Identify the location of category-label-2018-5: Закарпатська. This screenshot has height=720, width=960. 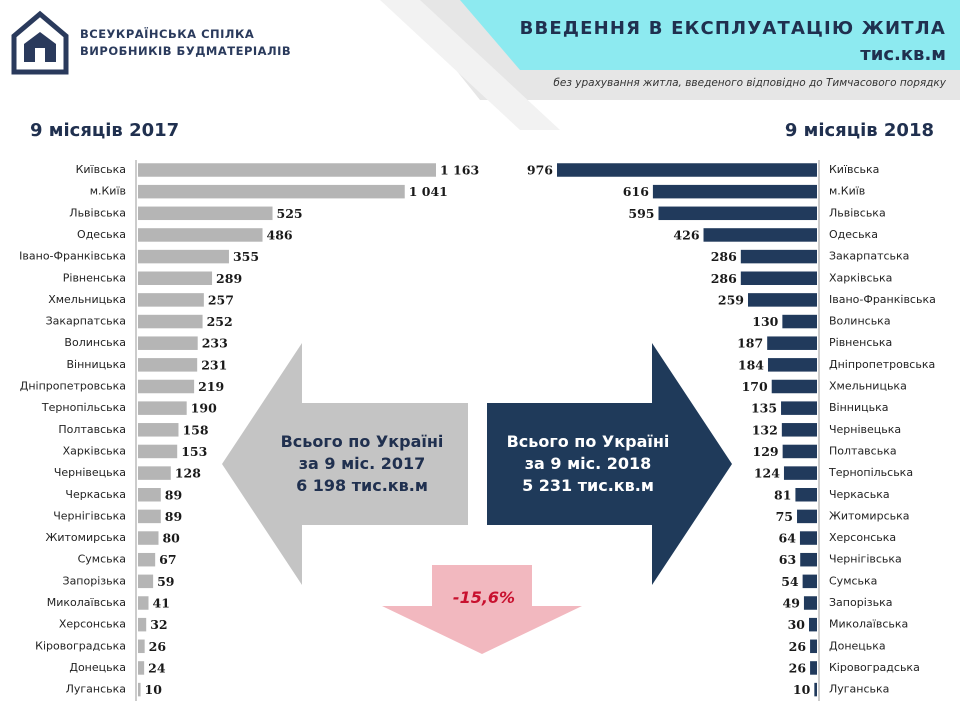
(869, 256).